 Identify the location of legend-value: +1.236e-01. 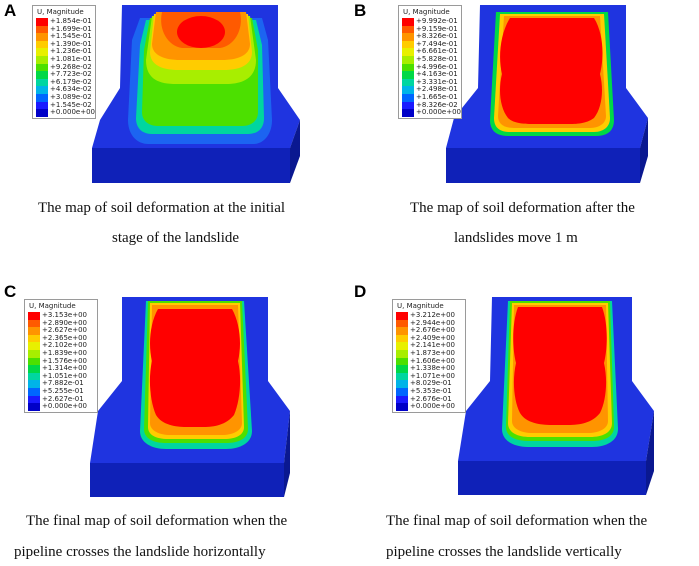
(71, 51).